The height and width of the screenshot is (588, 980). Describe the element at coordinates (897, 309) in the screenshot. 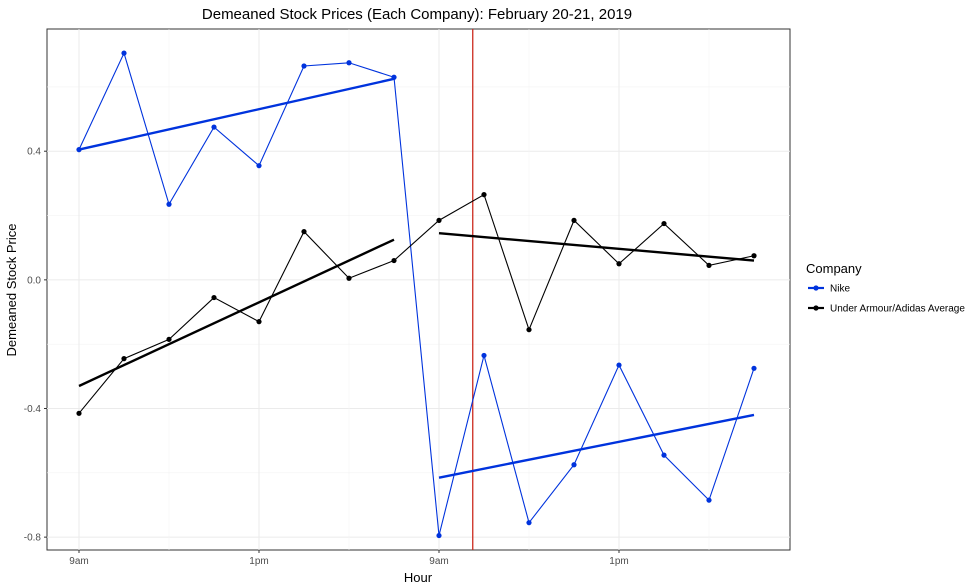

I see `legend-label-ua-adidas-average: Under Armour/Adidas Average` at that location.